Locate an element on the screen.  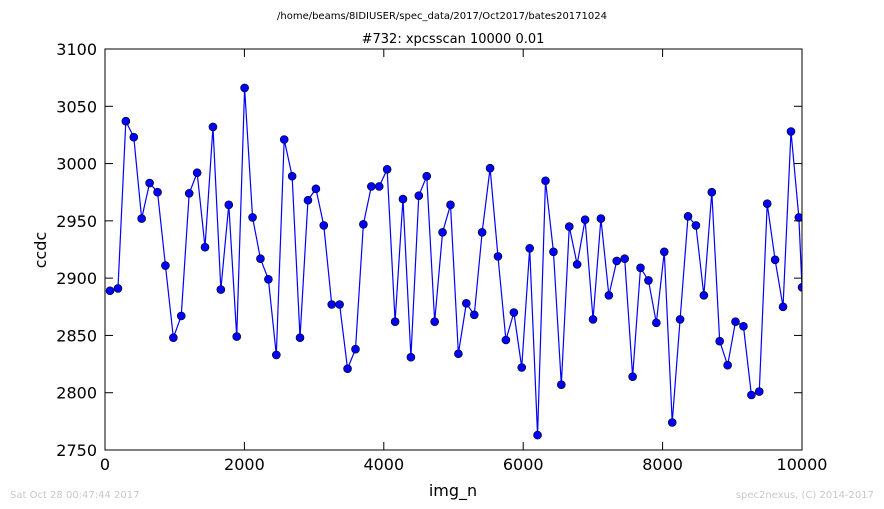
x-tick-label: 2000 is located at coordinates (244, 464).